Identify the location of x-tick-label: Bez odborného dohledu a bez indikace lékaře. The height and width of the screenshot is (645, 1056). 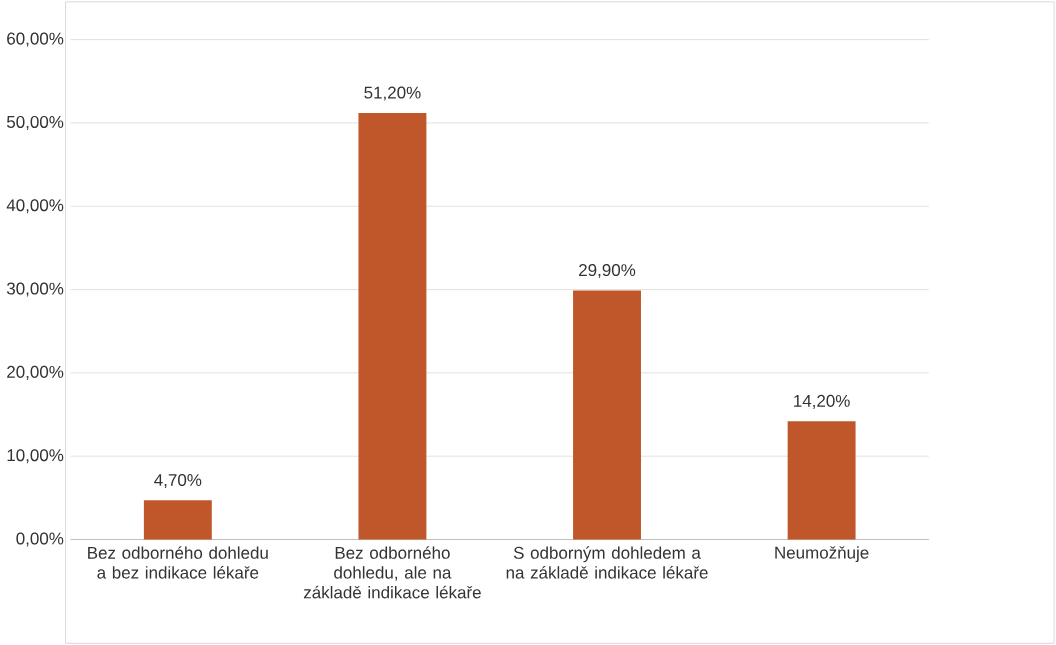
(178, 562).